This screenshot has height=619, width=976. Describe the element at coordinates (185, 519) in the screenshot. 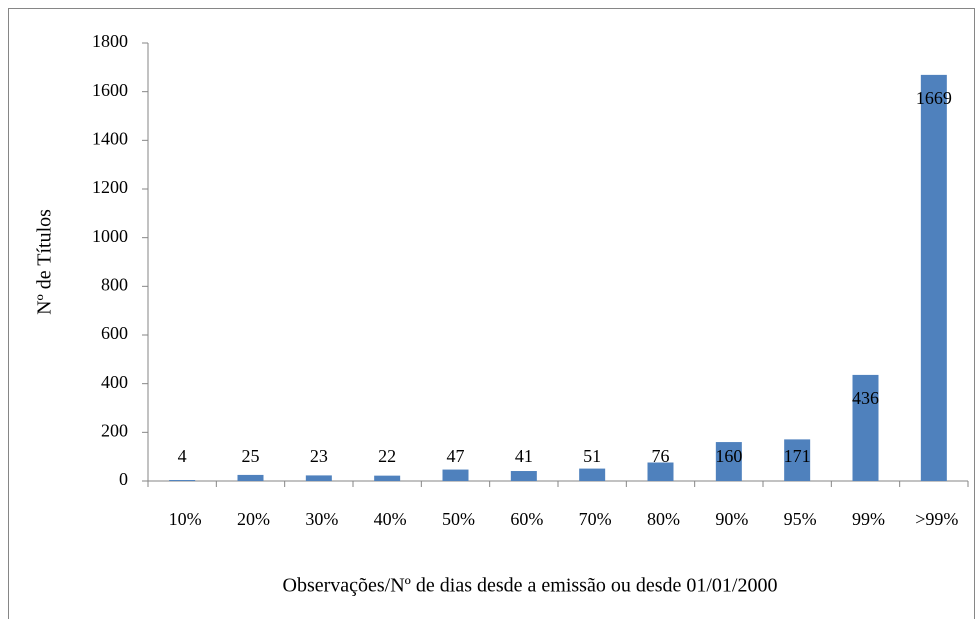

I see `x-tick-label: 10%` at that location.